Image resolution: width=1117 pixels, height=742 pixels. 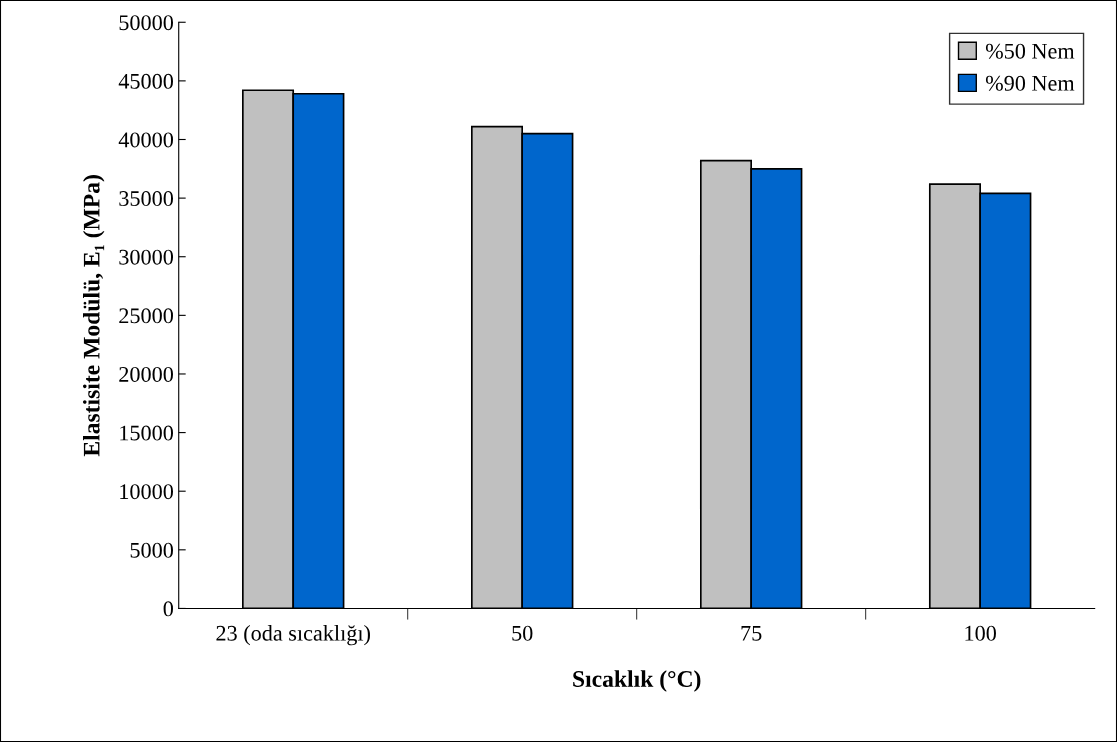 I want to click on x-tick-label: 50, so click(x=522, y=633).